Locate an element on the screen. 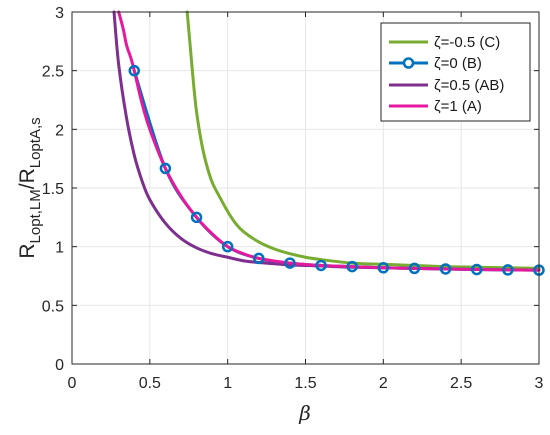 The image size is (550, 435). legend-label-zeta-0.5: ζ=0.5 (AB) is located at coordinates (469, 85).